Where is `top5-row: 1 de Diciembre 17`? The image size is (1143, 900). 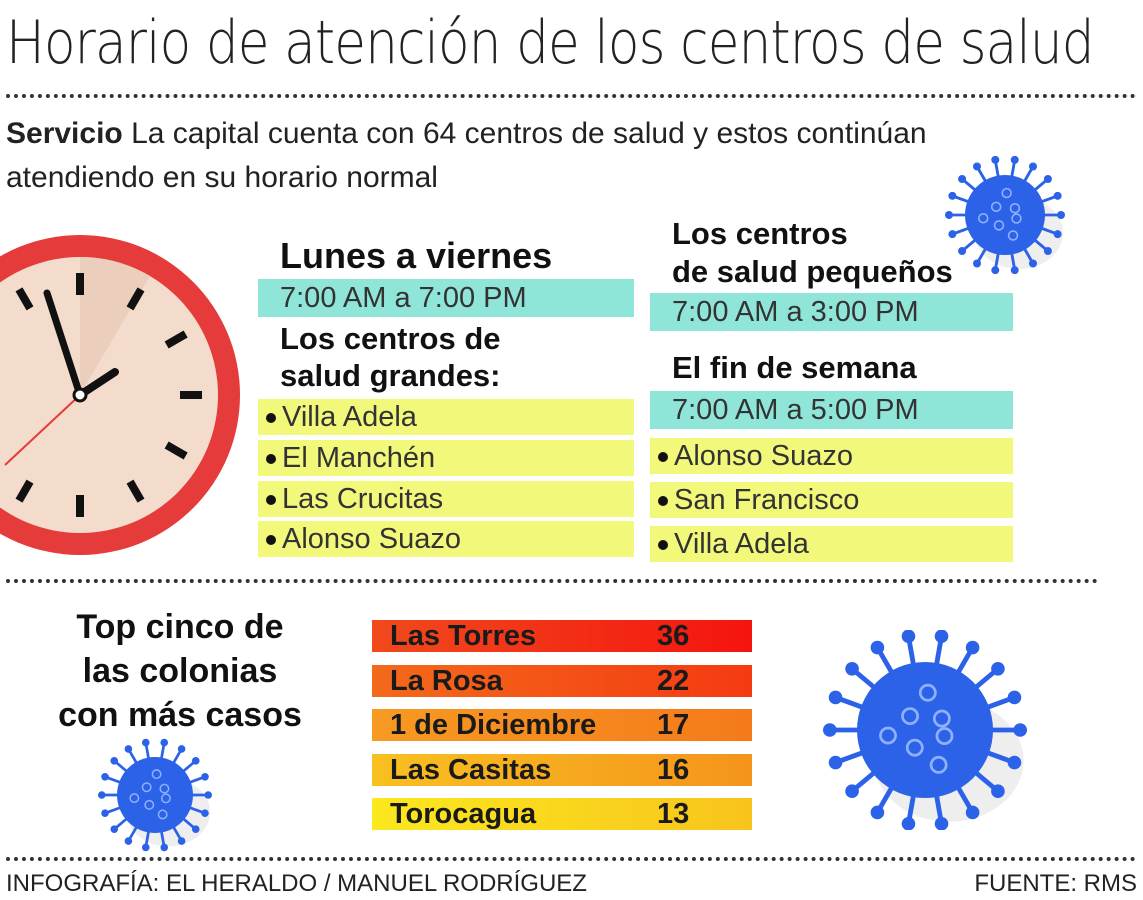
top5-row: 1 de Diciembre 17 is located at coordinates (562, 725).